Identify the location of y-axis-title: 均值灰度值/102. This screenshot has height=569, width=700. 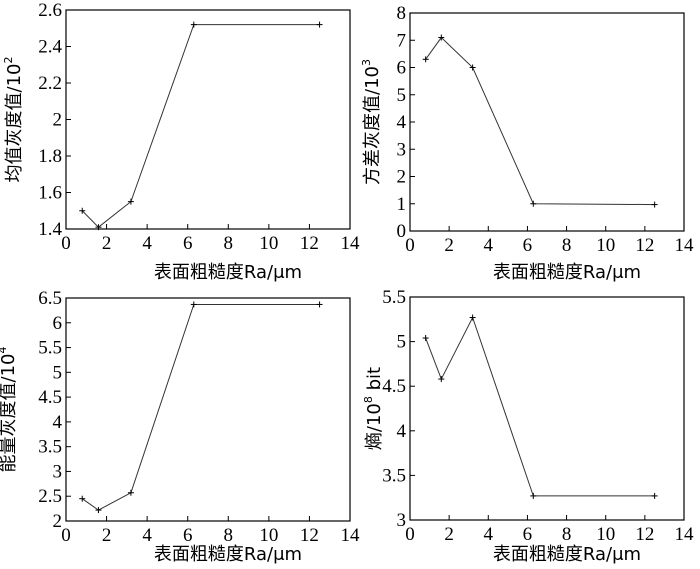
(13, 120).